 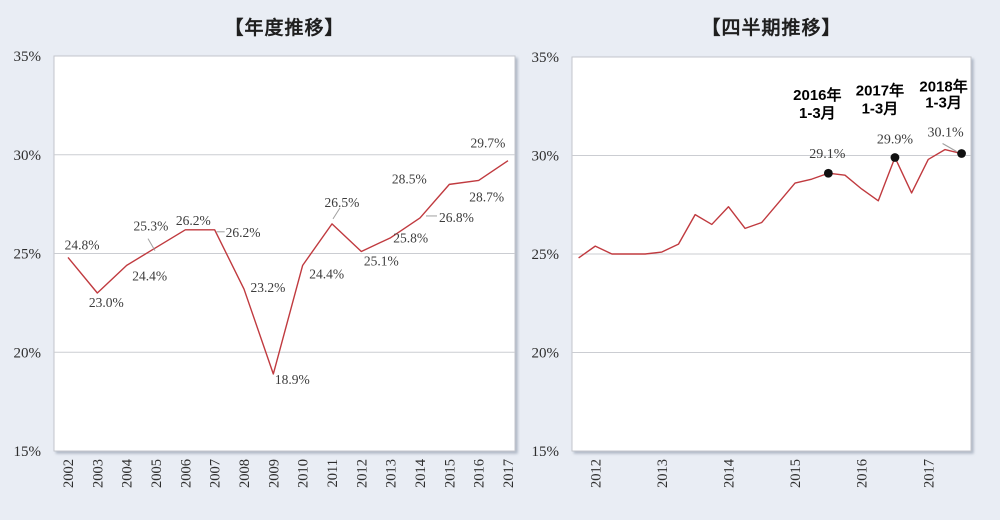 I want to click on chart-title-annual: 【年度推移】, so click(x=284, y=28).